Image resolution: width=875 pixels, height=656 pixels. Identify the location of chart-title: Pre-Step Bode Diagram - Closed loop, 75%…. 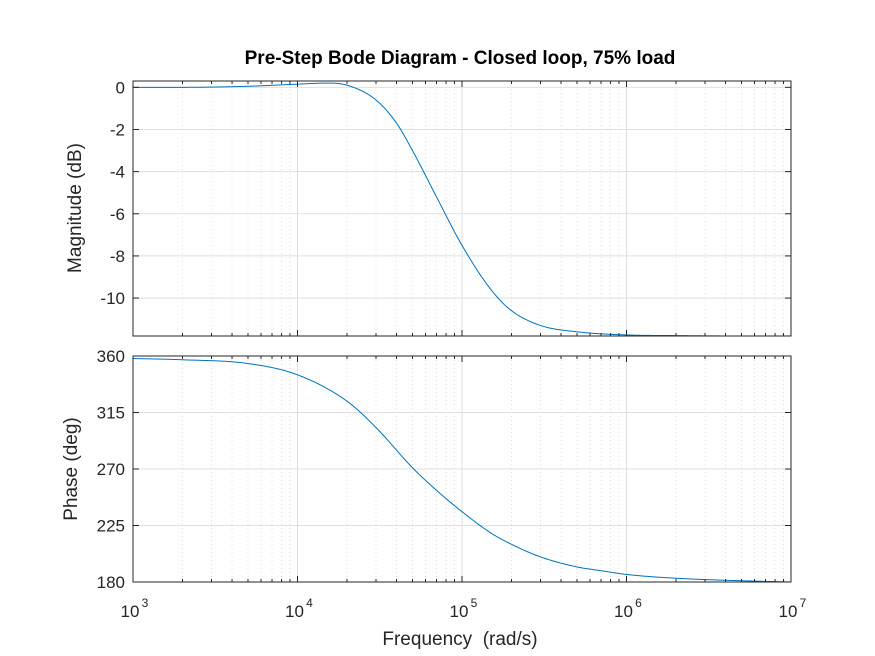
(460, 58).